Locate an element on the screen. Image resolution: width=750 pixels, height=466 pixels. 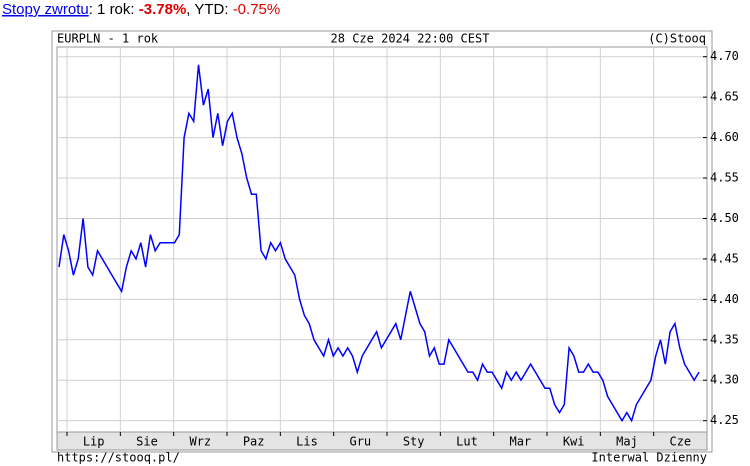
chart-subtitle: 28 Cze 2024 22:00 CEST is located at coordinates (410, 39).